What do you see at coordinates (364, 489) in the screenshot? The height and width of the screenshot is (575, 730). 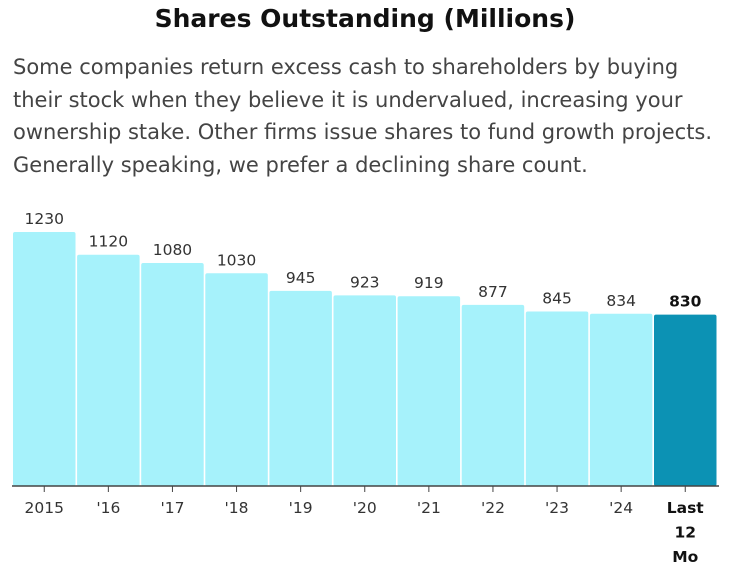 I see `x-ticks-group` at bounding box center [364, 489].